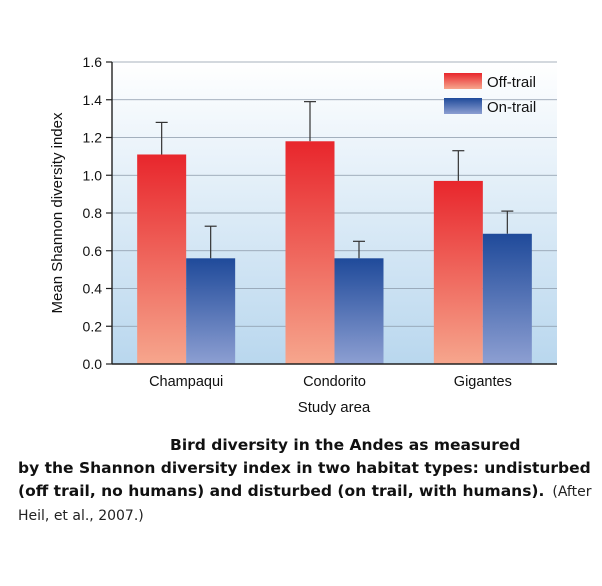 The image size is (602, 586). Describe the element at coordinates (511, 82) in the screenshot. I see `legend-label: Off-trail` at that location.